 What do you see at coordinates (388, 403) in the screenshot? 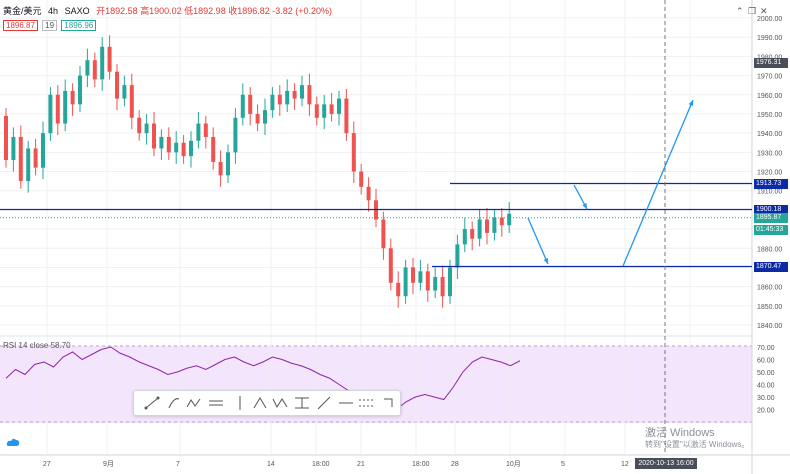
I see `more-tools-icon` at bounding box center [388, 403].